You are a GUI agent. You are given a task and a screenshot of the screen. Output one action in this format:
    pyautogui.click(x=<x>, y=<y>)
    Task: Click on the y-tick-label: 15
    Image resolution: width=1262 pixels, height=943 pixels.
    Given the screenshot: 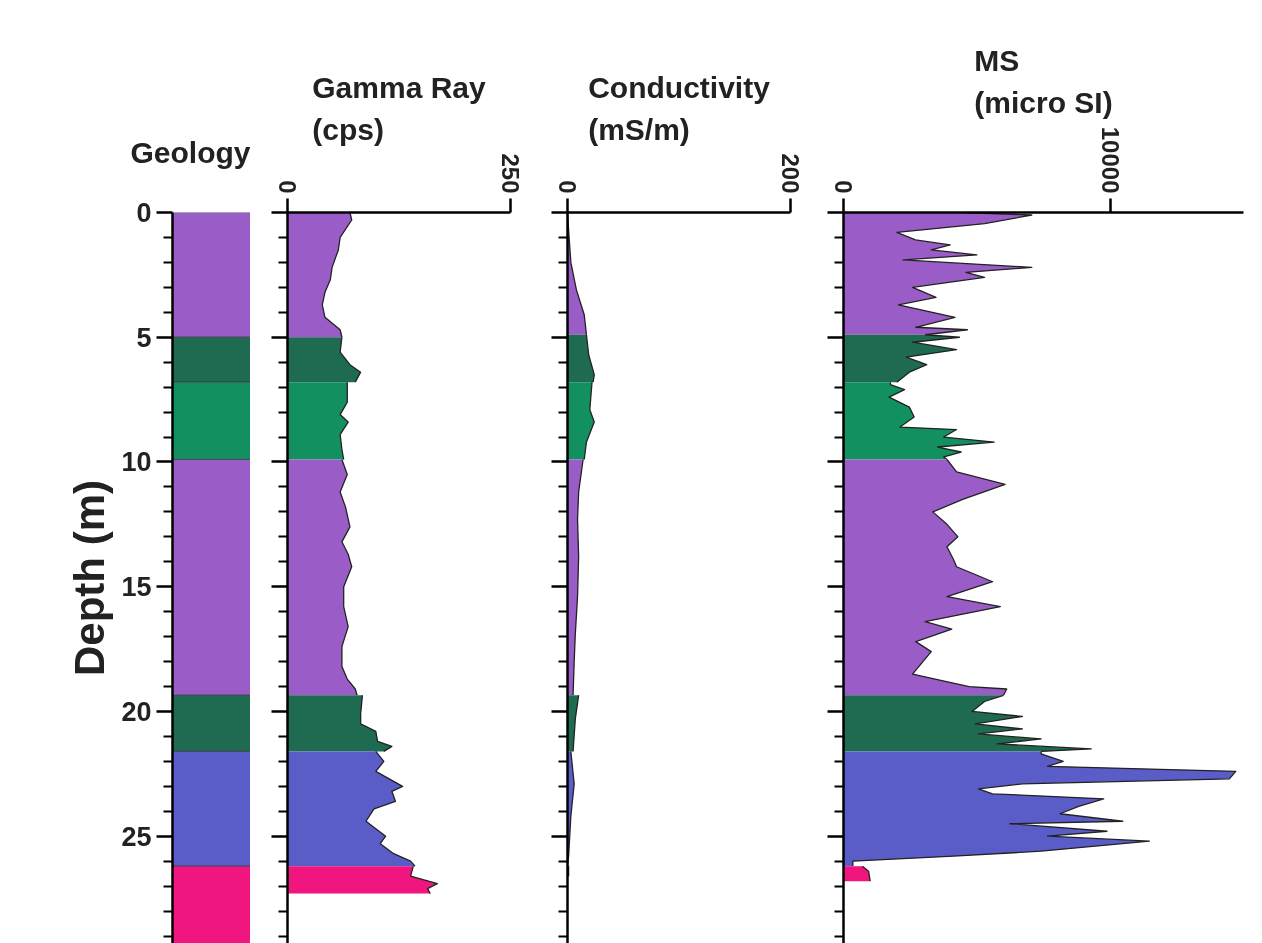 What is the action you would take?
    pyautogui.click(x=136, y=587)
    